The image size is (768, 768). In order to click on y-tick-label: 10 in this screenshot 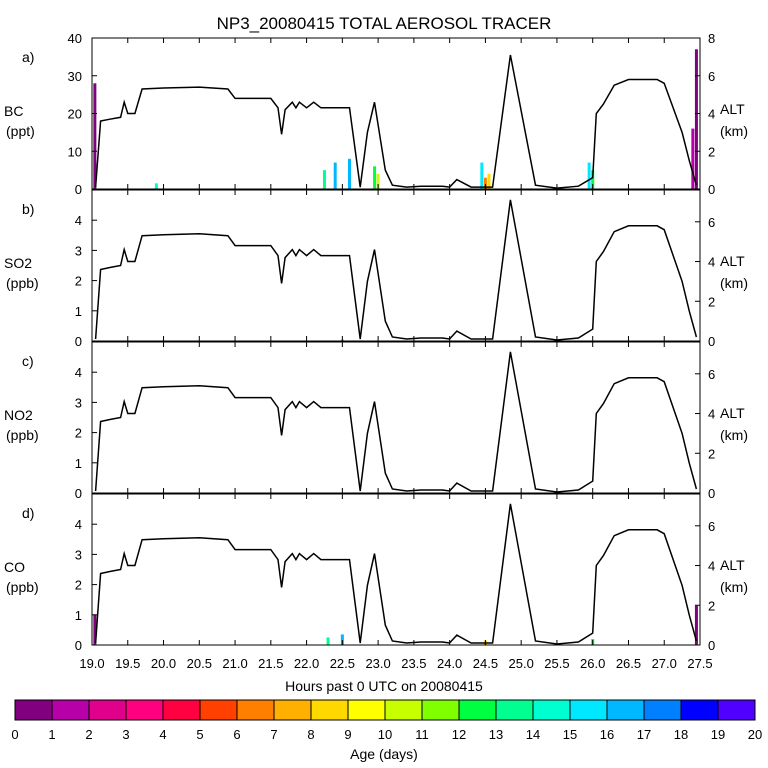, I will do `click(75, 151)`.